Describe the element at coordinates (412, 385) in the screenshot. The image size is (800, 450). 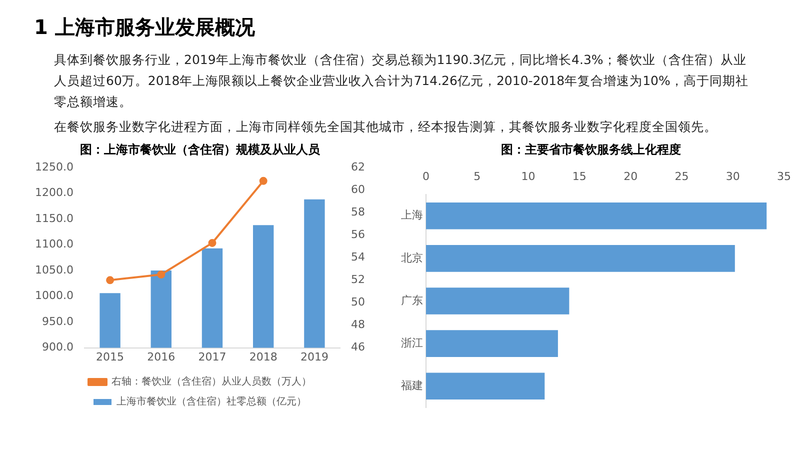
I see `y-tick-label: 福建` at that location.